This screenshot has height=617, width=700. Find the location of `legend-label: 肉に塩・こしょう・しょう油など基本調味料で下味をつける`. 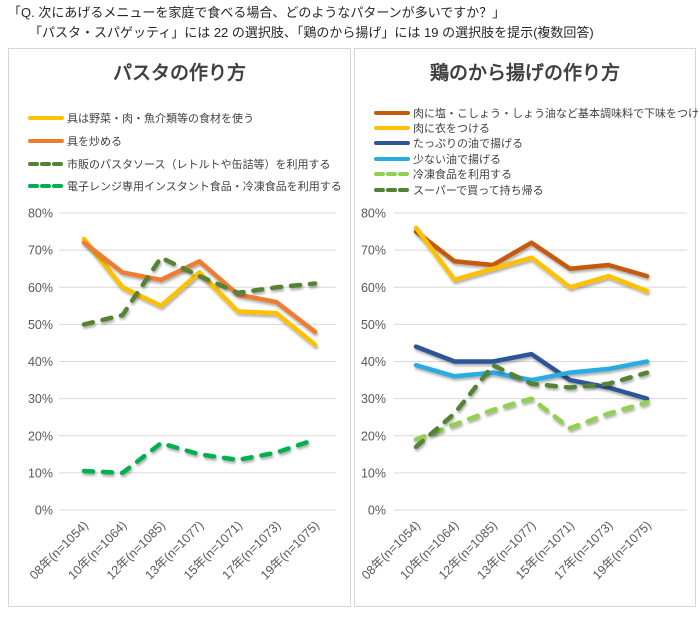

legend-label: 肉に塩・こしょう・しょう油など基本調味料で下味をつける is located at coordinates (556, 113).